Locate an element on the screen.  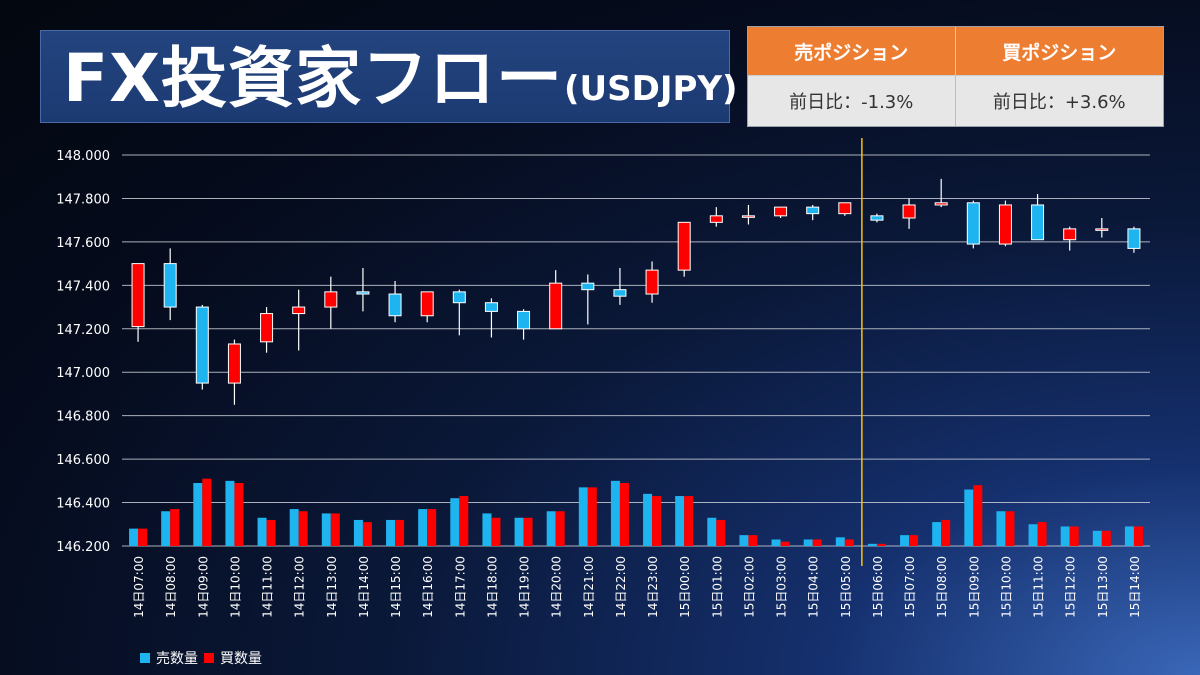
x-tick-label: 14日17:00 is located at coordinates (460, 587).